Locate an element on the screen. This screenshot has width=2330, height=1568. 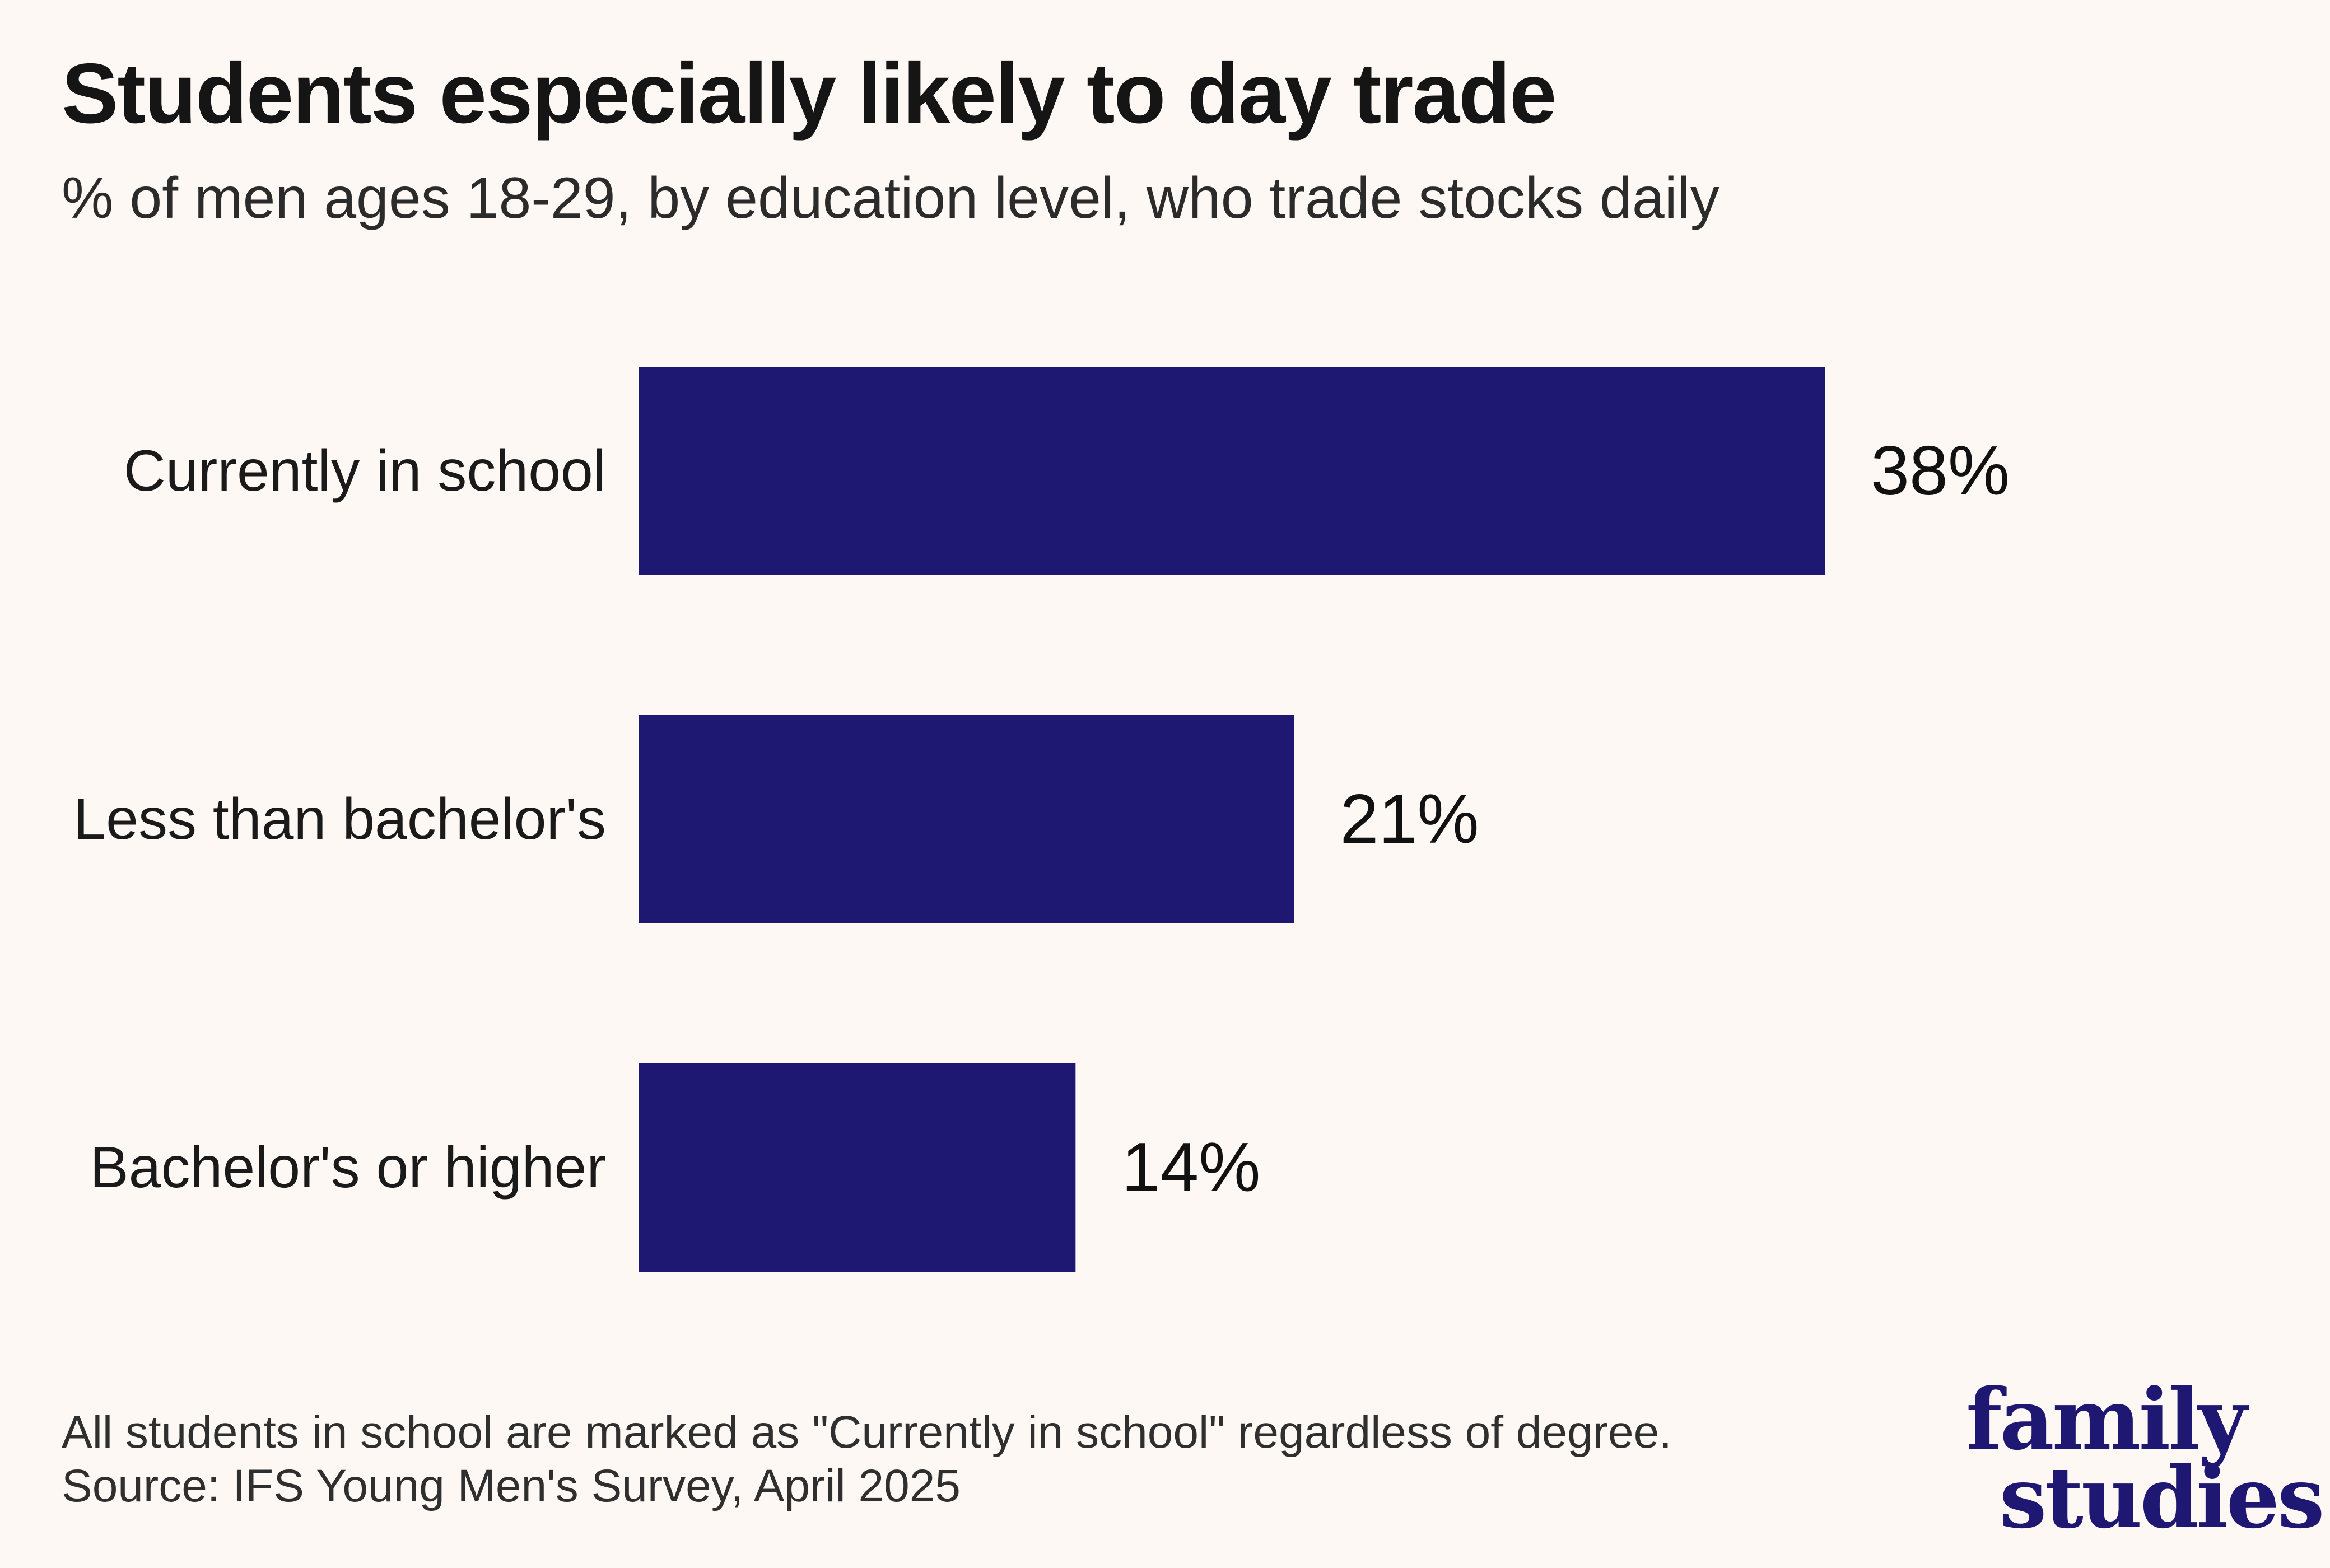
category-label-0: Currently in school is located at coordinates (365, 471).